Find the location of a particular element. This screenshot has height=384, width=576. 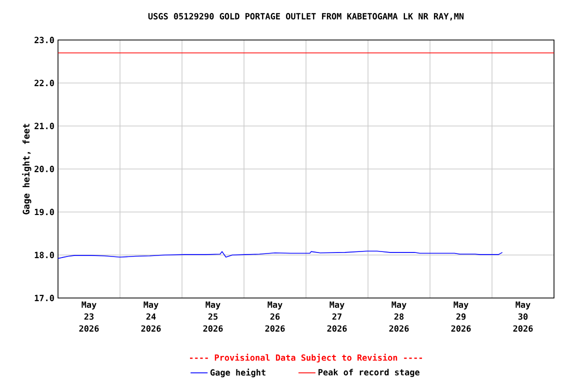

legend-label: Gage height is located at coordinates (238, 373).